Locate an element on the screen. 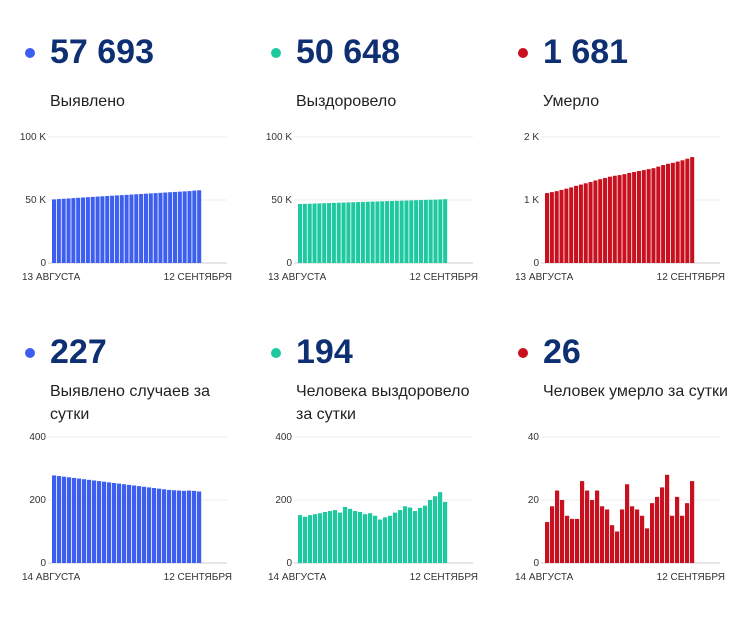 The height and width of the screenshot is (630, 735). y-tick-label: 400 is located at coordinates (283, 437).